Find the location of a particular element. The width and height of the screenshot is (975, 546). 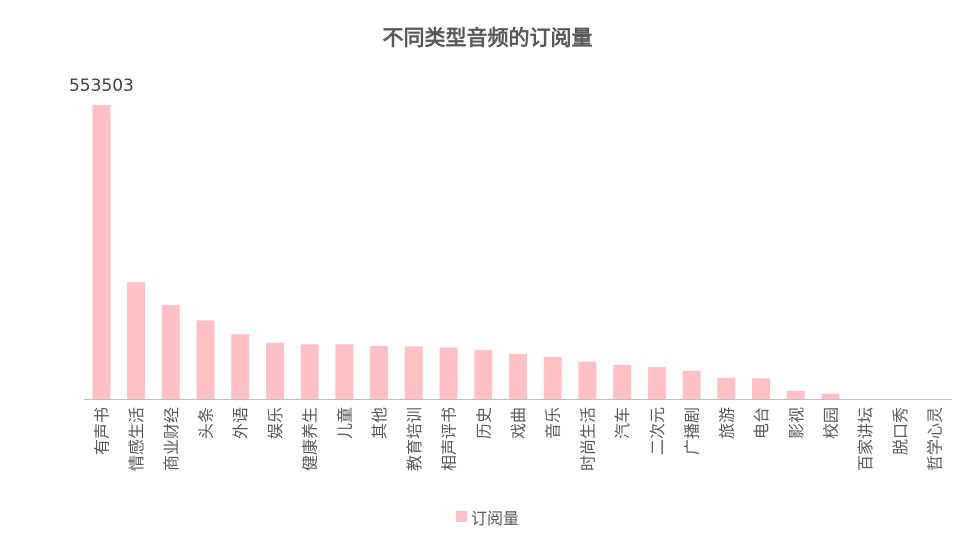

x-tick-label-8: 其他 is located at coordinates (379, 423).